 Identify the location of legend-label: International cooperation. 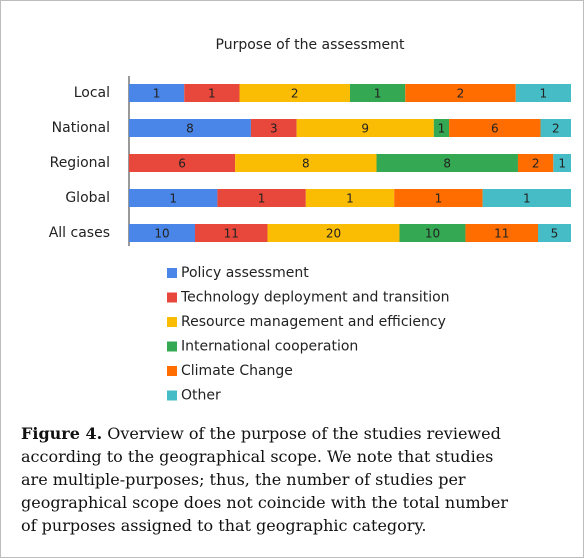
(269, 347).